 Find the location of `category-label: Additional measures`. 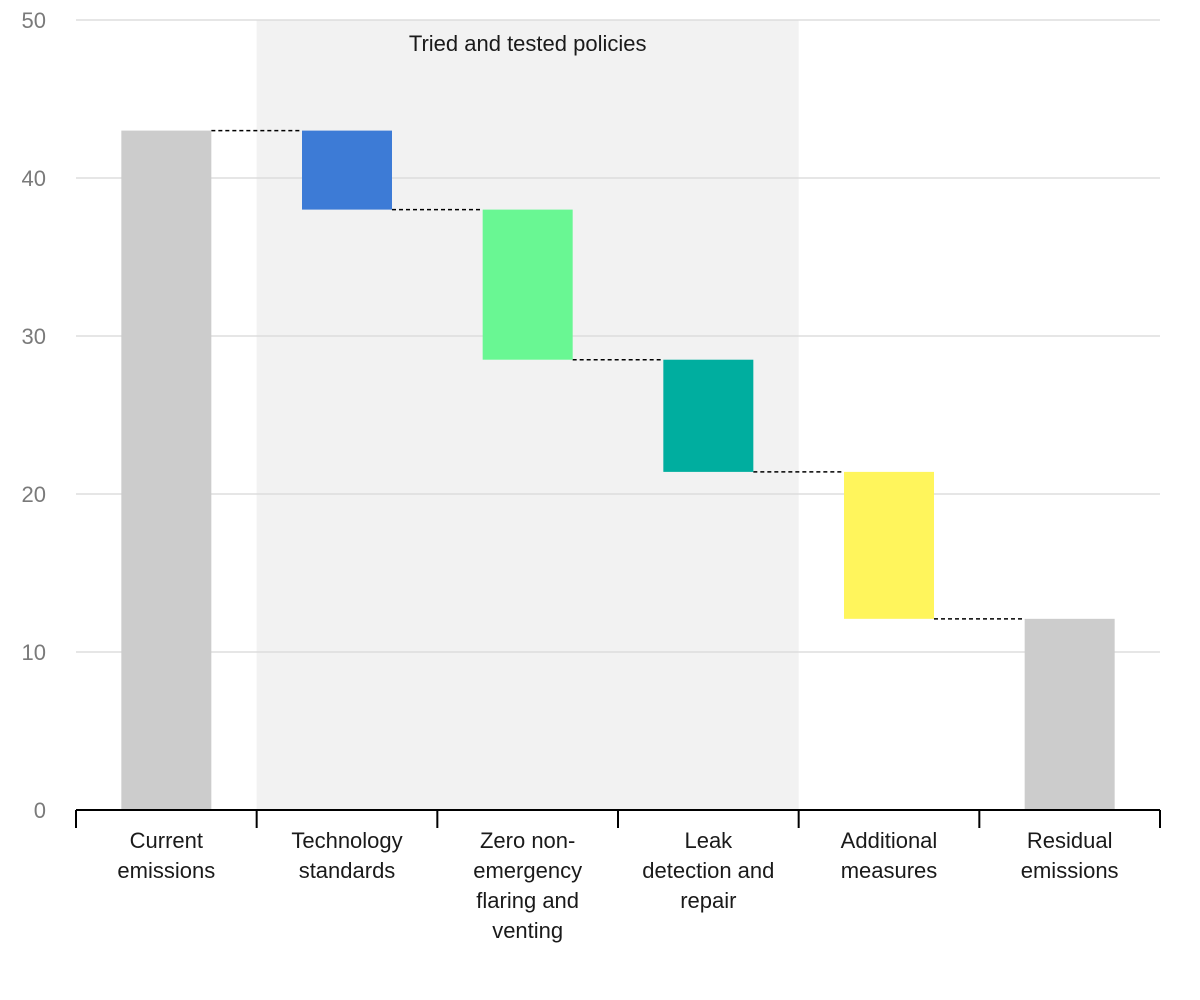

category-label: Additional measures is located at coordinates (889, 855).